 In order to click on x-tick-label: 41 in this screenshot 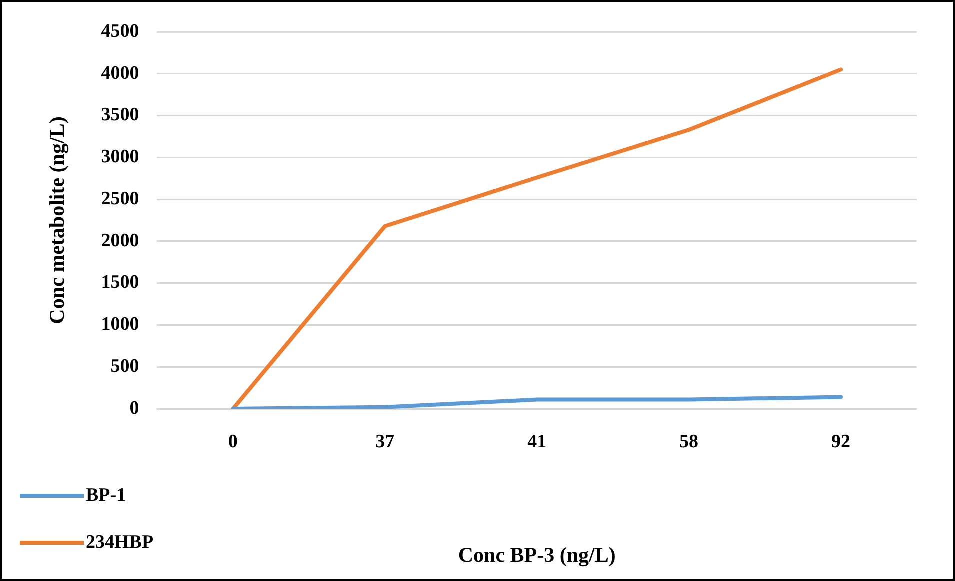, I will do `click(537, 441)`.